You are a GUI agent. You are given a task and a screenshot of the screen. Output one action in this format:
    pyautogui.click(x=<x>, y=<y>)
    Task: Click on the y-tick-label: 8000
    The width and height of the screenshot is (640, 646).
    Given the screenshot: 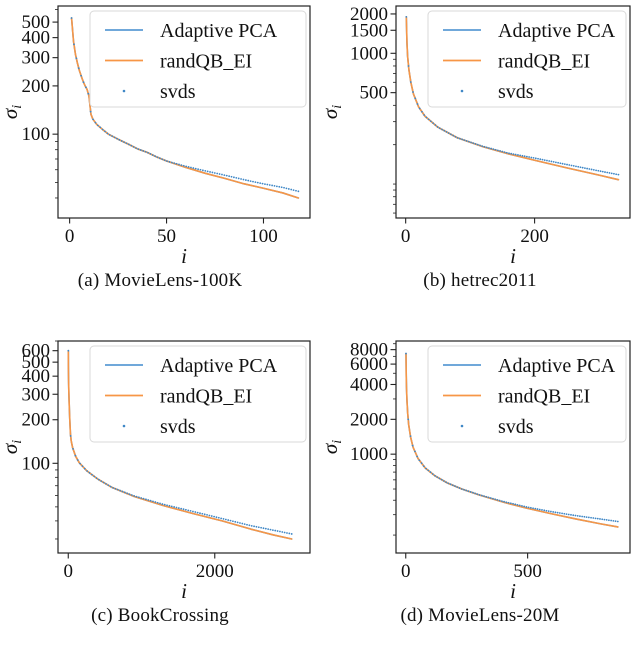 What is the action you would take?
    pyautogui.click(x=369, y=350)
    